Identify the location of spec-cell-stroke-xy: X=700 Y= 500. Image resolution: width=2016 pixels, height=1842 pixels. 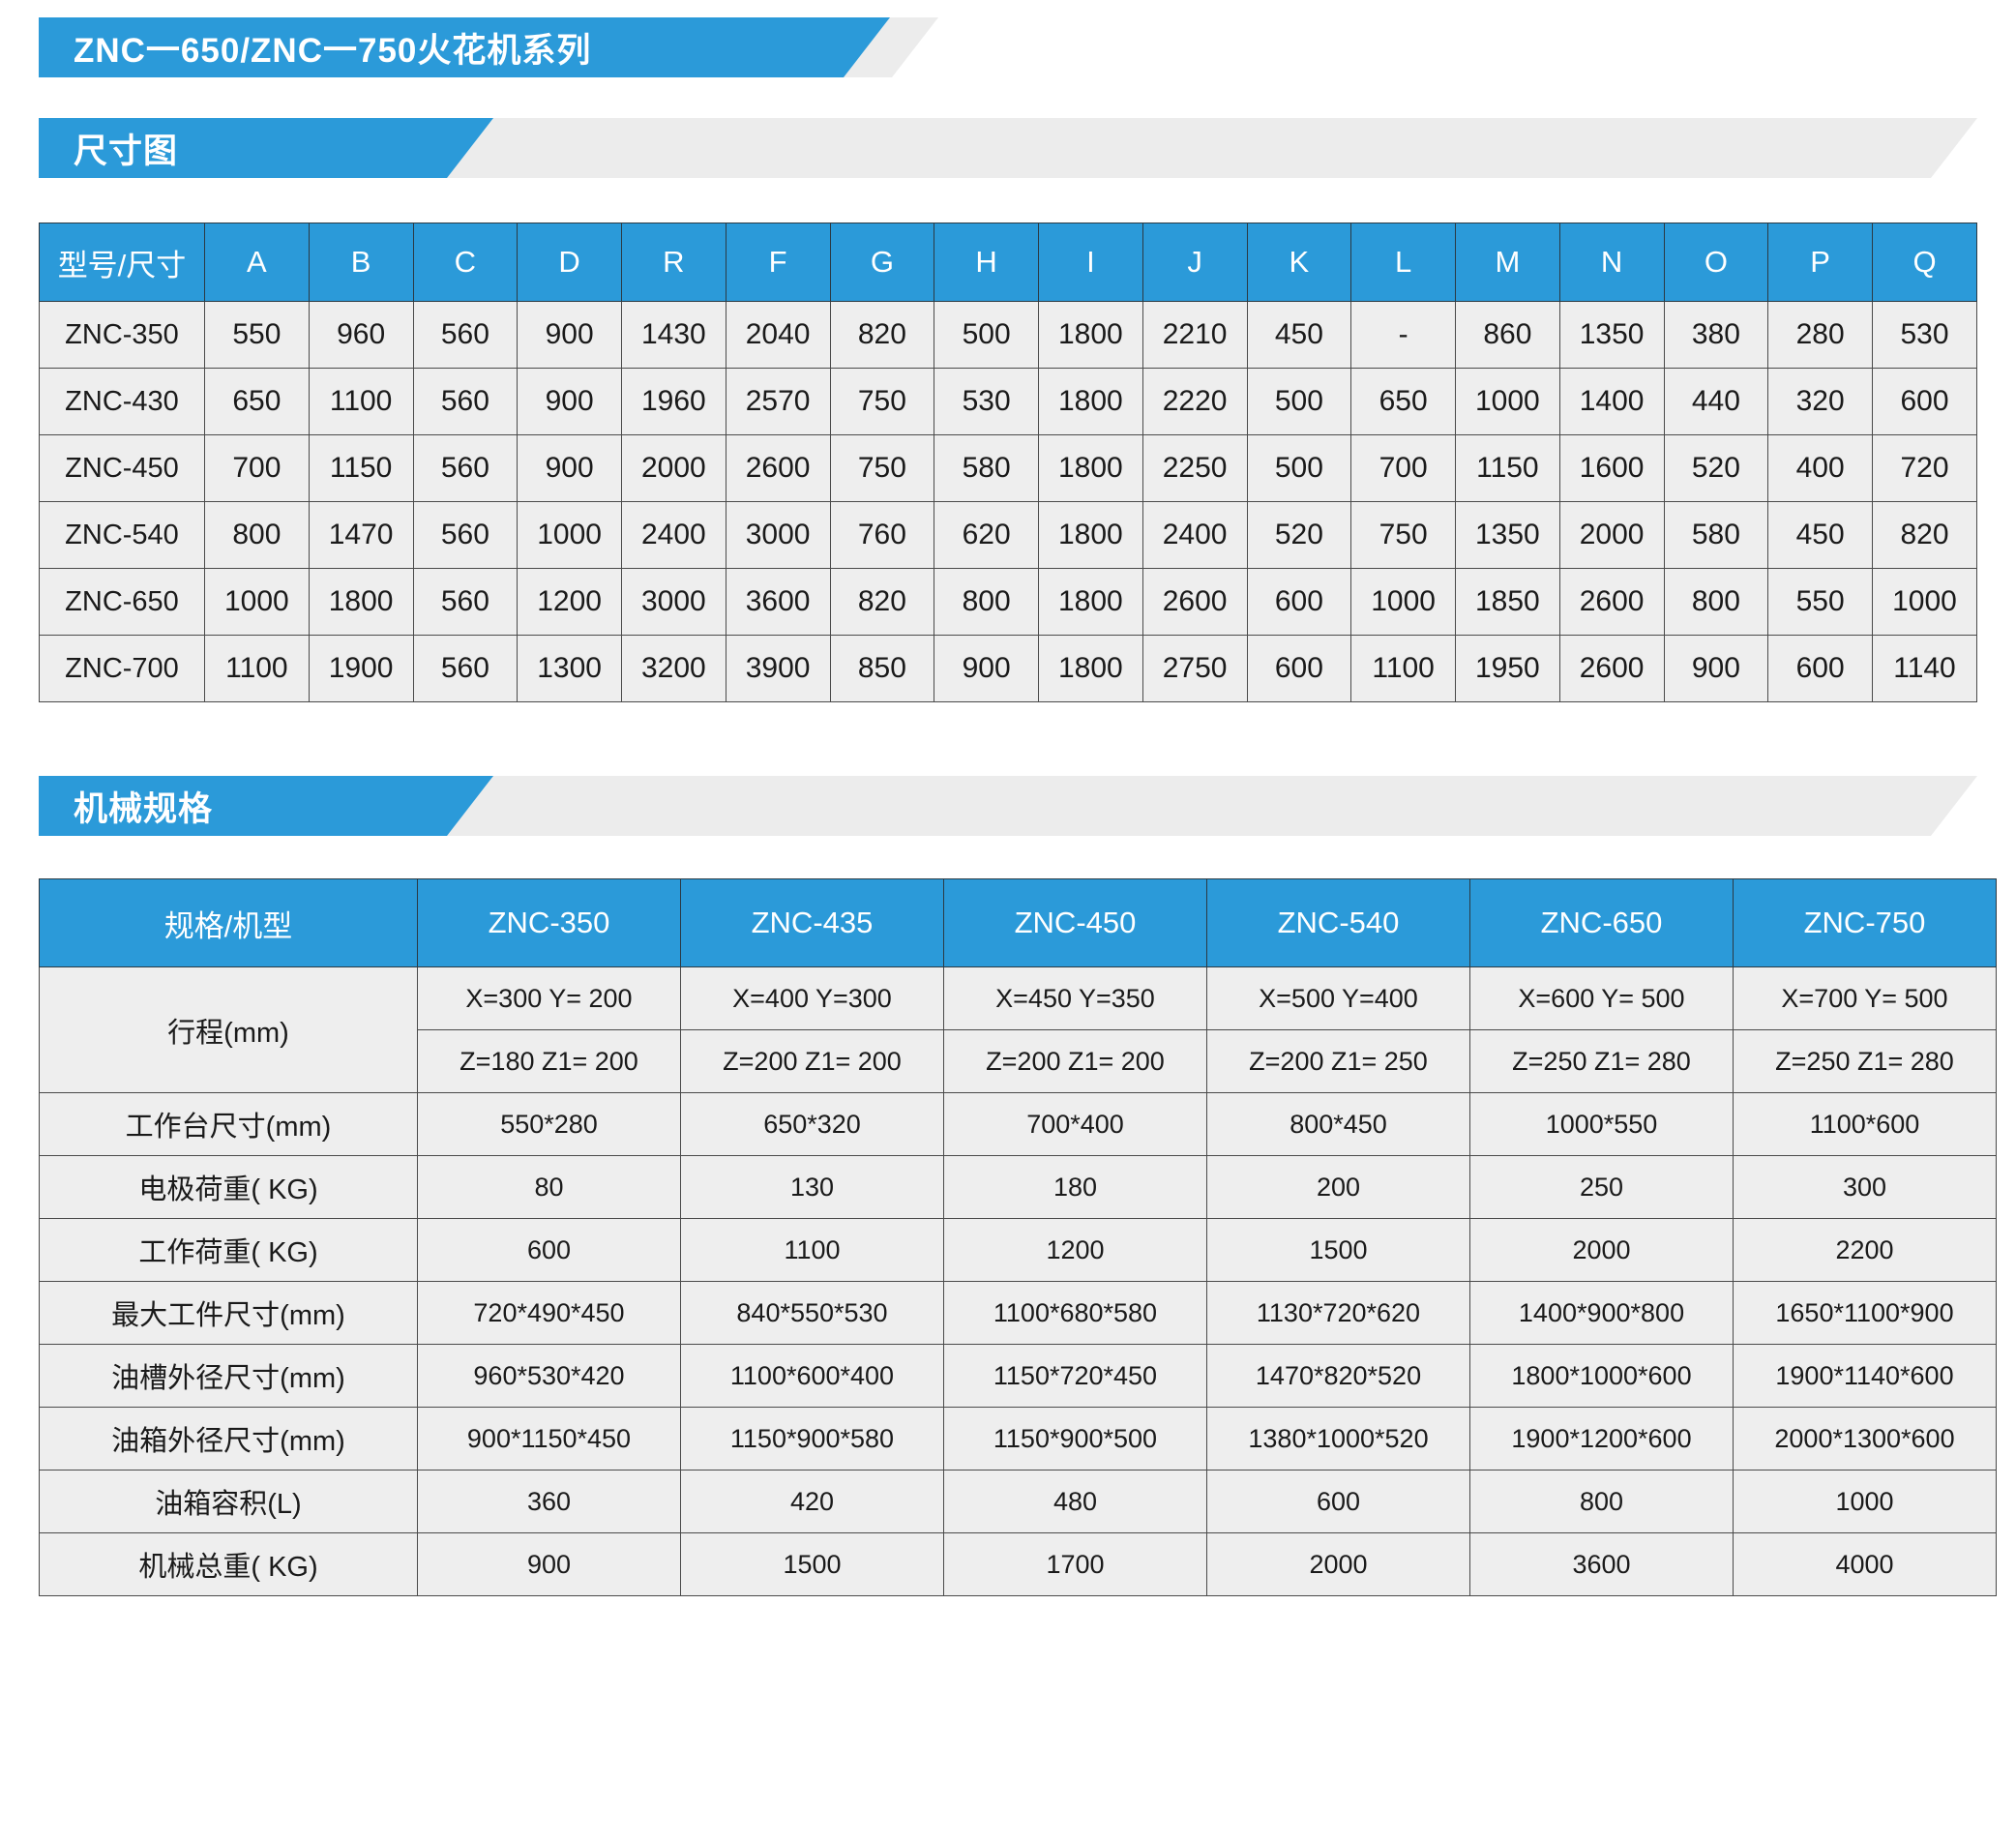
(1865, 998).